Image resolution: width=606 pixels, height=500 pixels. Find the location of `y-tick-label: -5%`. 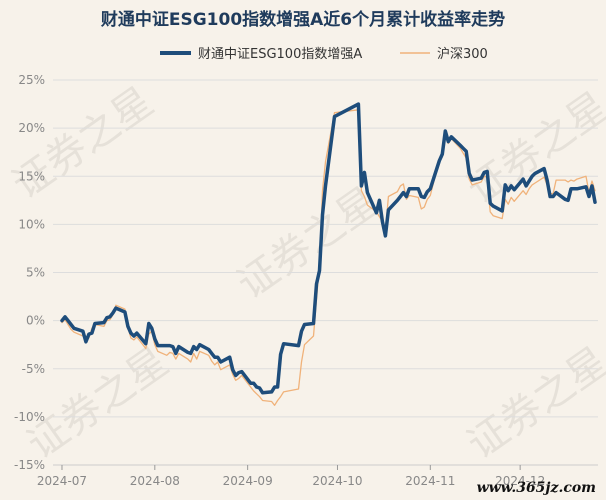

y-tick-label: -5% is located at coordinates (33, 369).